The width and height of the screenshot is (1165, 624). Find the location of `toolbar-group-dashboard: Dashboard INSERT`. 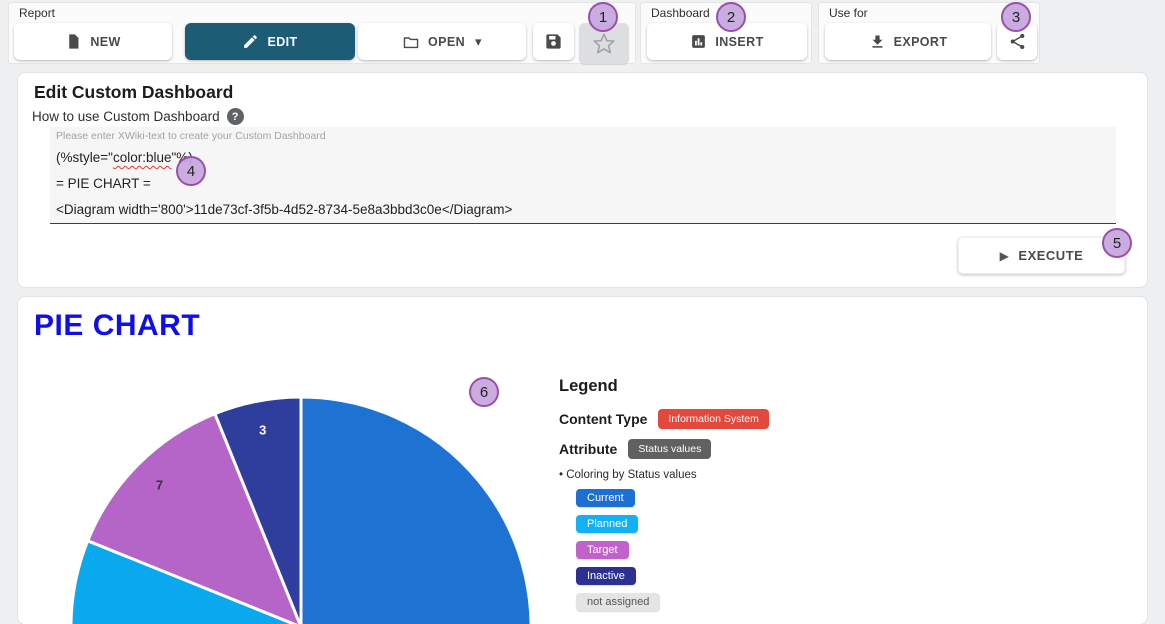

toolbar-group-dashboard: Dashboard INSERT is located at coordinates (726, 33).